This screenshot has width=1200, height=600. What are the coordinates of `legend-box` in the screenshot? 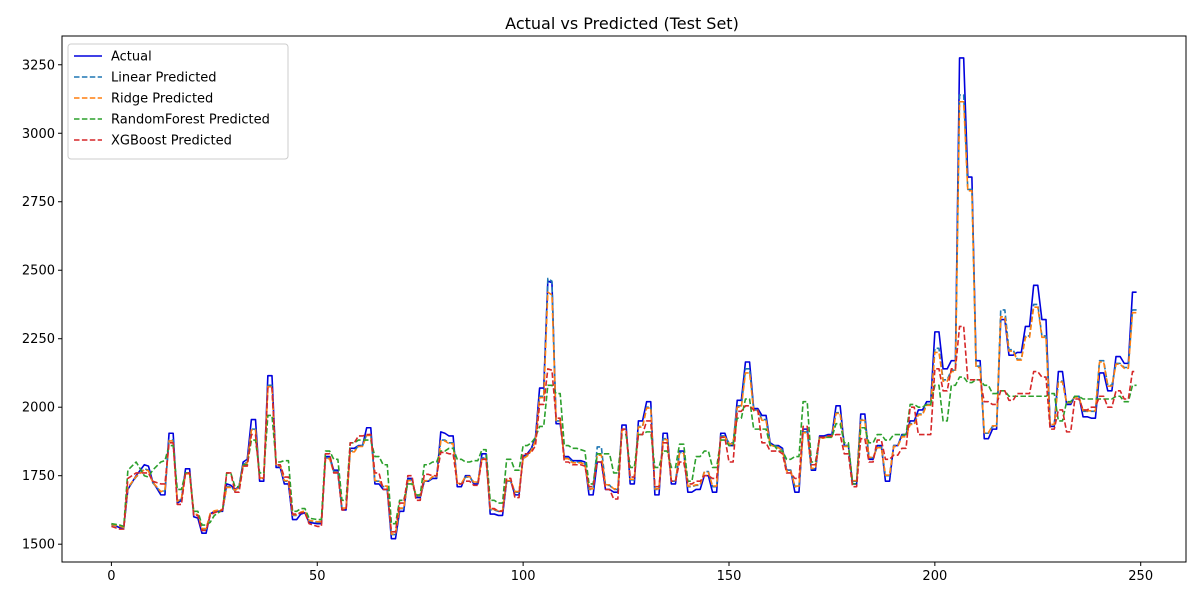 It's located at (178, 101).